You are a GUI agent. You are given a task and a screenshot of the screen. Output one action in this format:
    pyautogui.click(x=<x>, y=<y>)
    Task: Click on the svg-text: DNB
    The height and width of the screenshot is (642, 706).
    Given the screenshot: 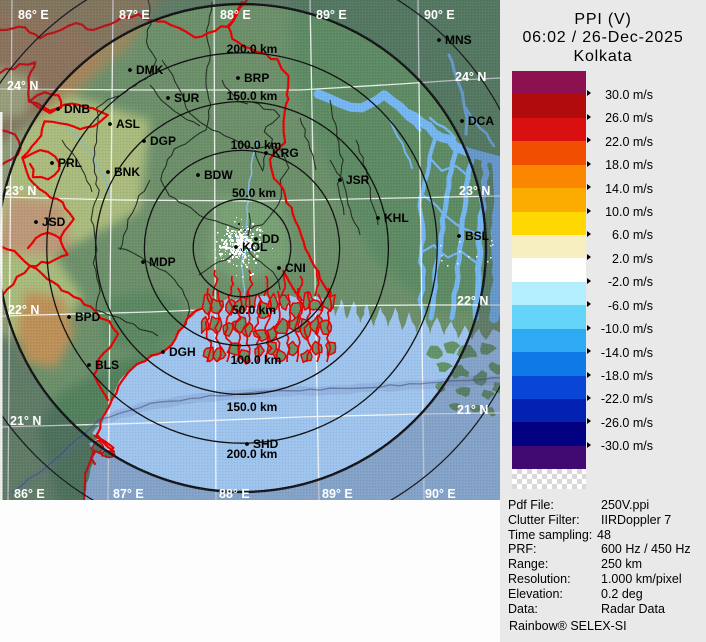 What is the action you would take?
    pyautogui.click(x=77, y=109)
    